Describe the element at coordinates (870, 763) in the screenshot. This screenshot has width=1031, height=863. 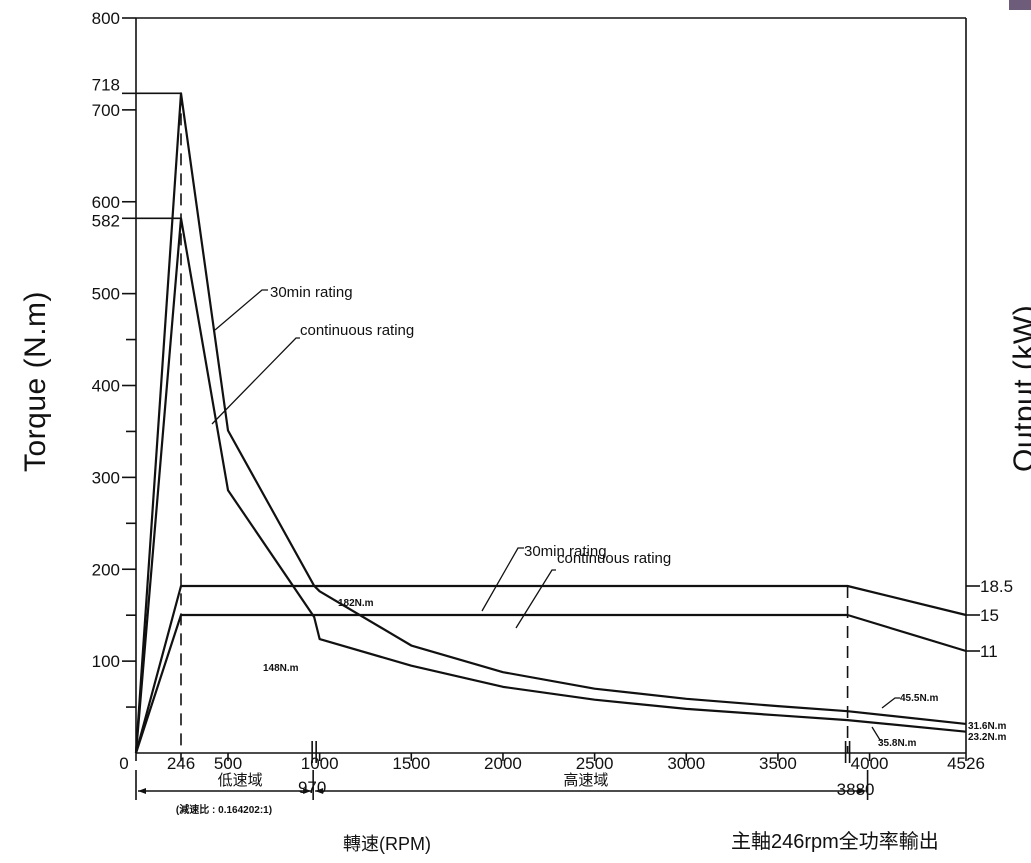
I see `x-tick-label-4000: 4000` at that location.